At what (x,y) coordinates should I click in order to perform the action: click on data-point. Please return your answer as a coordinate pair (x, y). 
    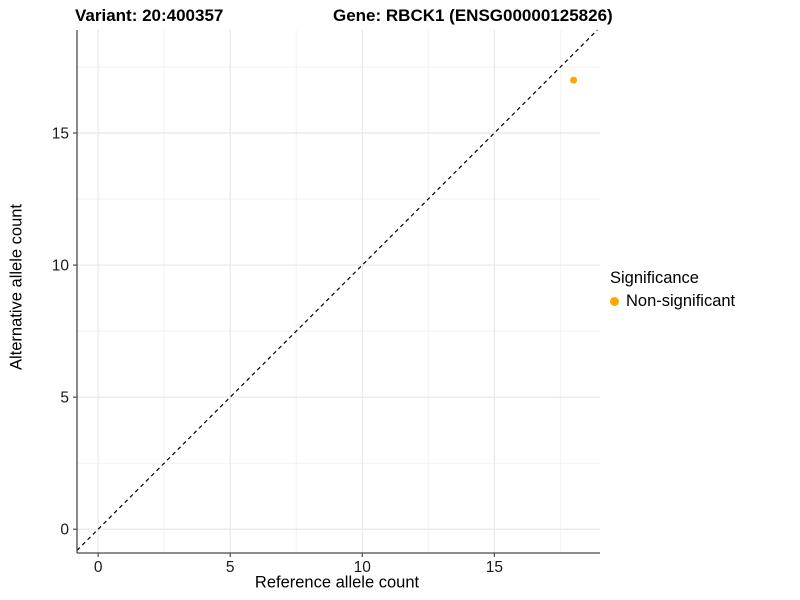
    Looking at the image, I should click on (574, 80).